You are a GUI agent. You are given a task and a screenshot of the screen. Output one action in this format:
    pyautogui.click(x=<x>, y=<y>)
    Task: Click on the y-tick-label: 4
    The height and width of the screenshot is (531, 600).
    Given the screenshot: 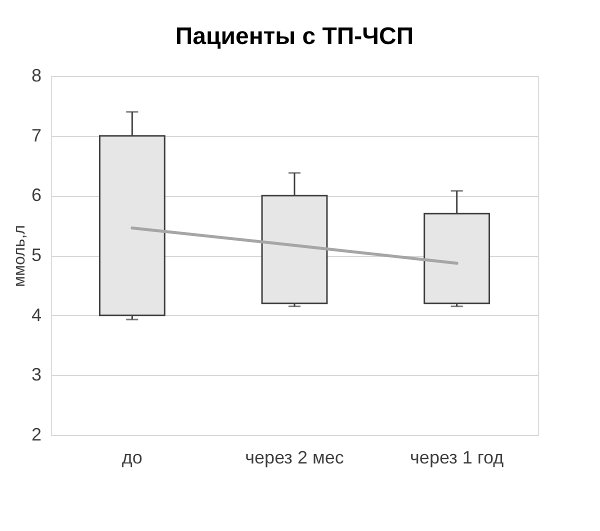 What is the action you would take?
    pyautogui.click(x=36, y=314)
    